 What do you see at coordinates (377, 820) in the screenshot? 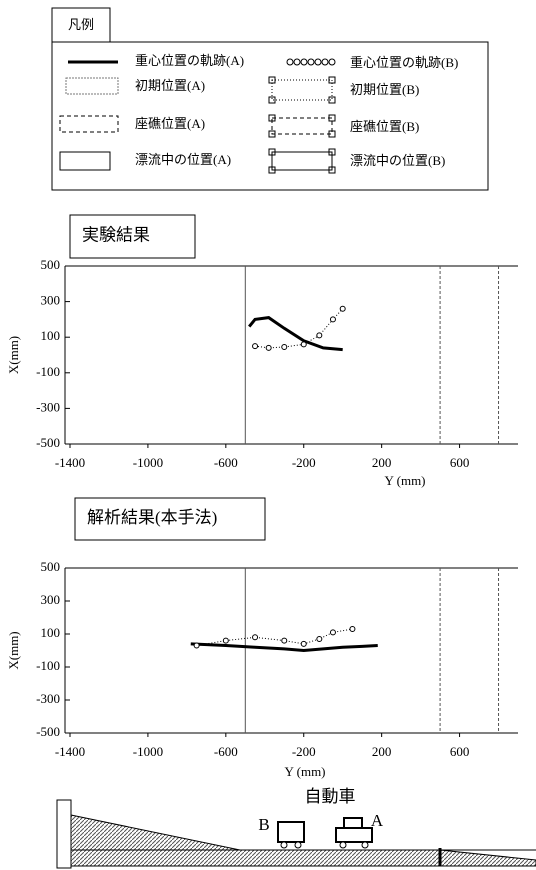
I see `diagram-label: A` at bounding box center [377, 820].